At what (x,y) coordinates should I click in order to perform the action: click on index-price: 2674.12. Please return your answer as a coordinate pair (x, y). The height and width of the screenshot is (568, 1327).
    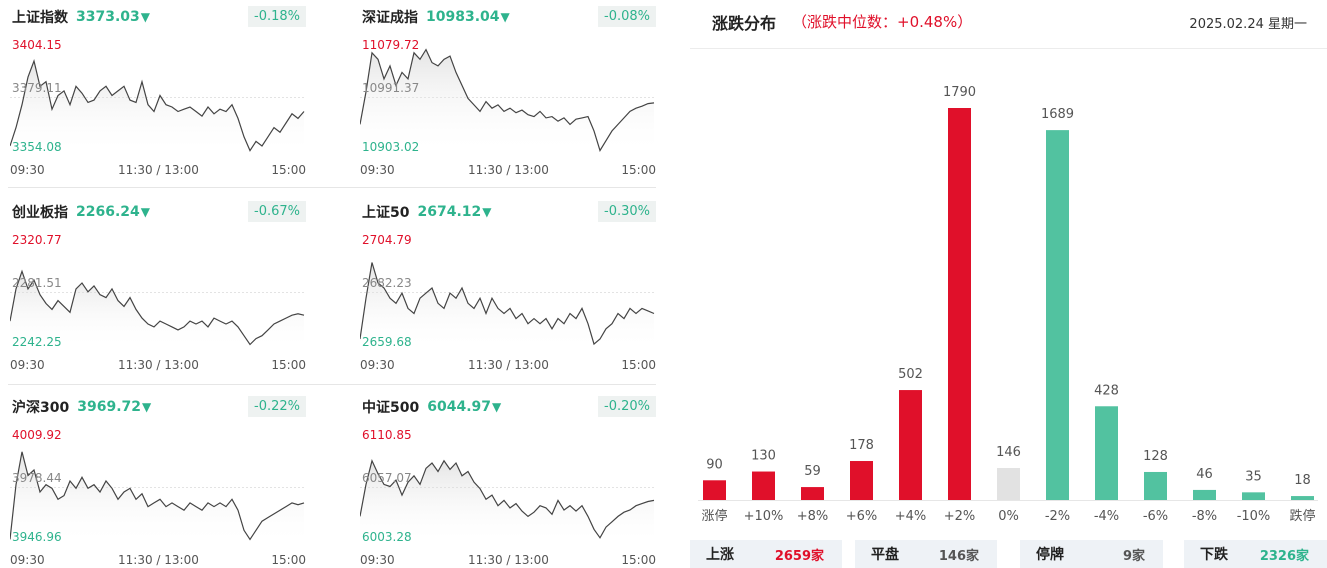
    Looking at the image, I should click on (449, 212).